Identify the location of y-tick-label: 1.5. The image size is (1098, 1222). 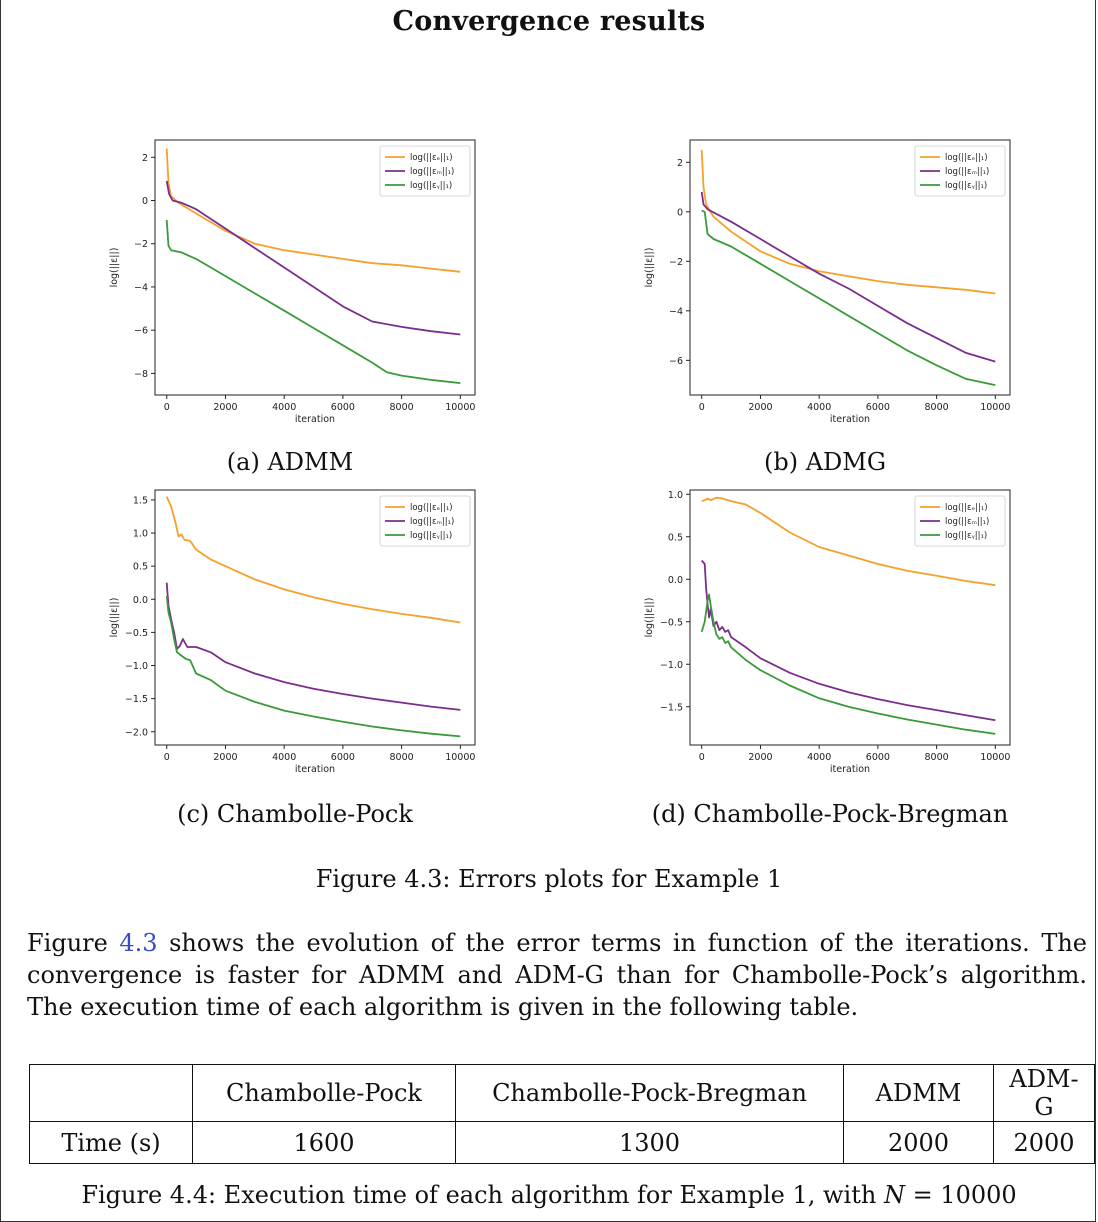
(140, 500).